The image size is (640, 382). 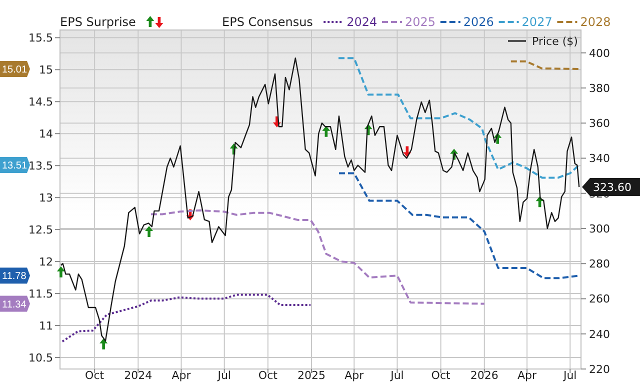 I want to click on text: EPS Surprise, so click(x=98, y=22).